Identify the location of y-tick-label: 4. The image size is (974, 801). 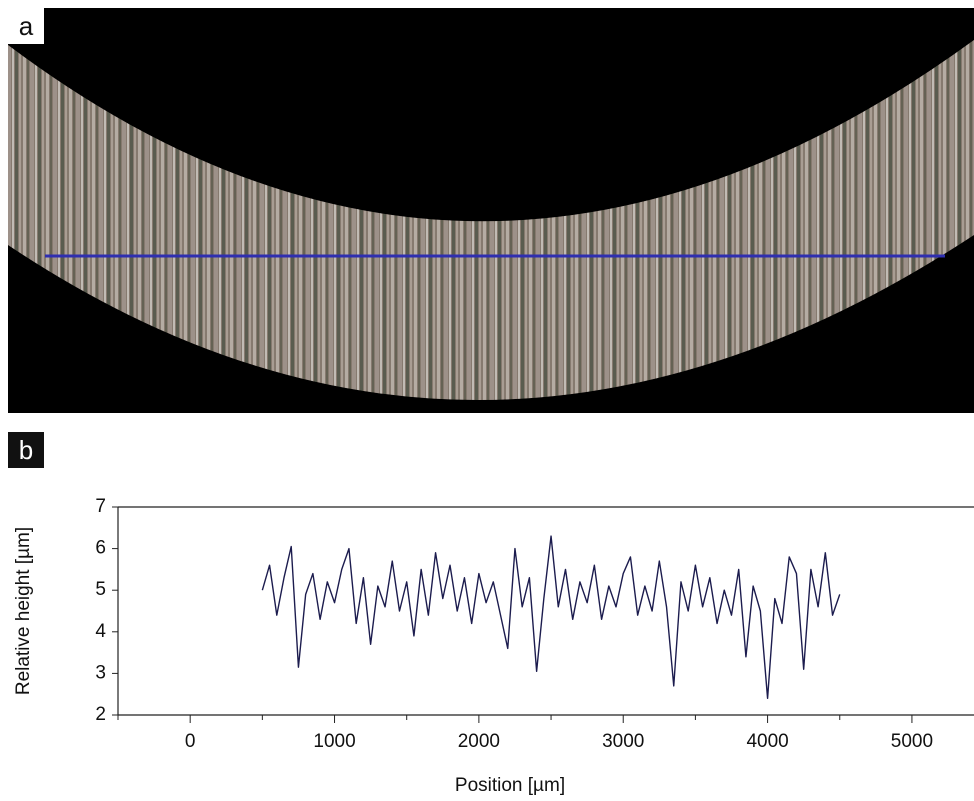
(100, 631).